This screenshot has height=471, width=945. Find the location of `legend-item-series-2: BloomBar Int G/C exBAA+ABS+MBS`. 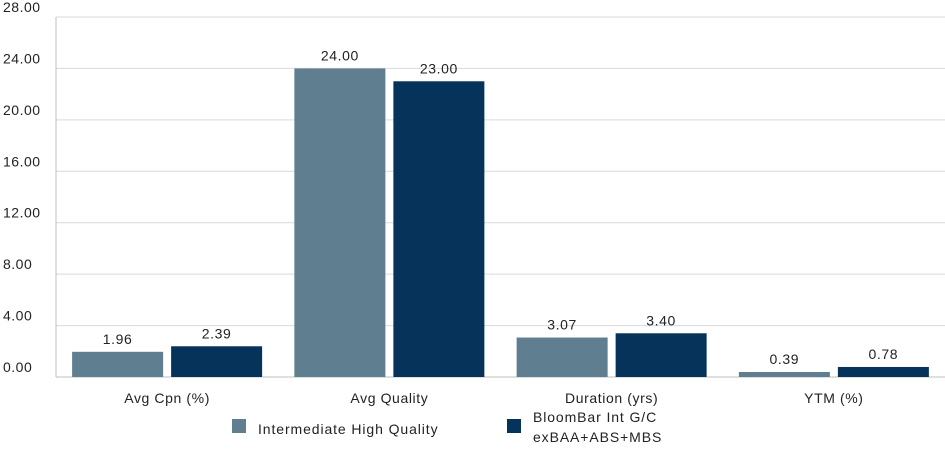

legend-item-series-2: BloomBar Int G/C exBAA+ABS+MBS is located at coordinates (584, 427).